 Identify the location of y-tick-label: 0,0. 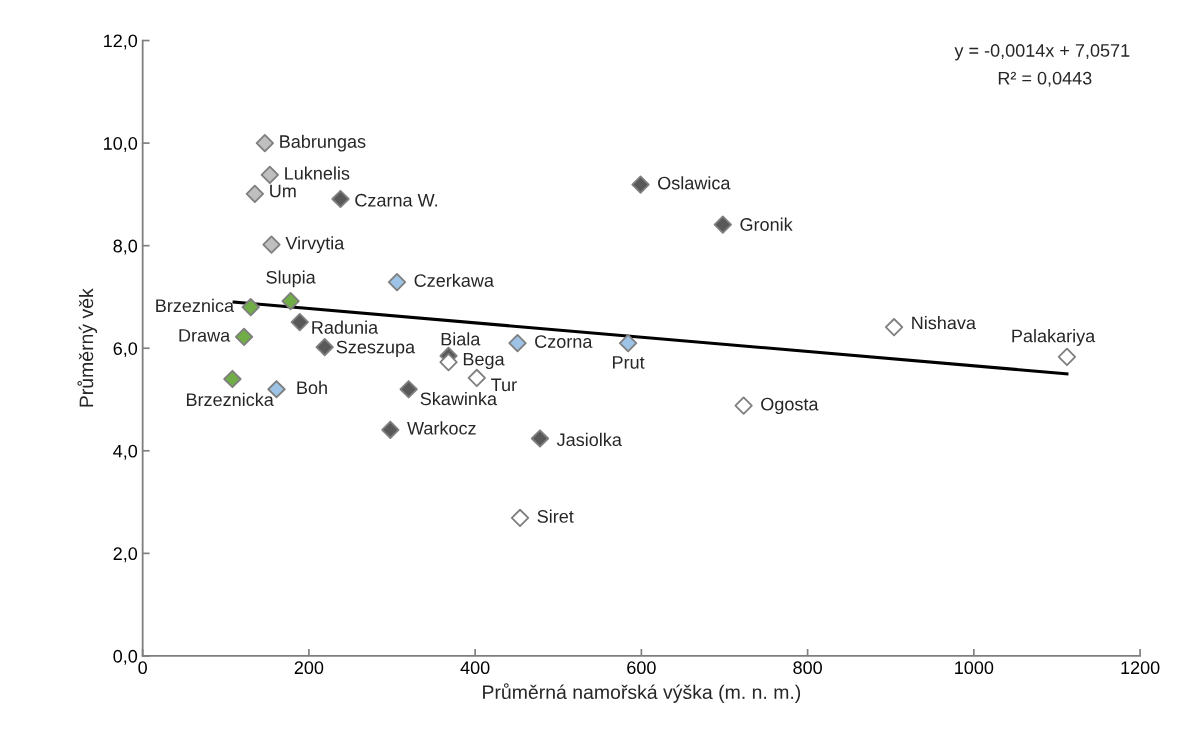
(125, 657).